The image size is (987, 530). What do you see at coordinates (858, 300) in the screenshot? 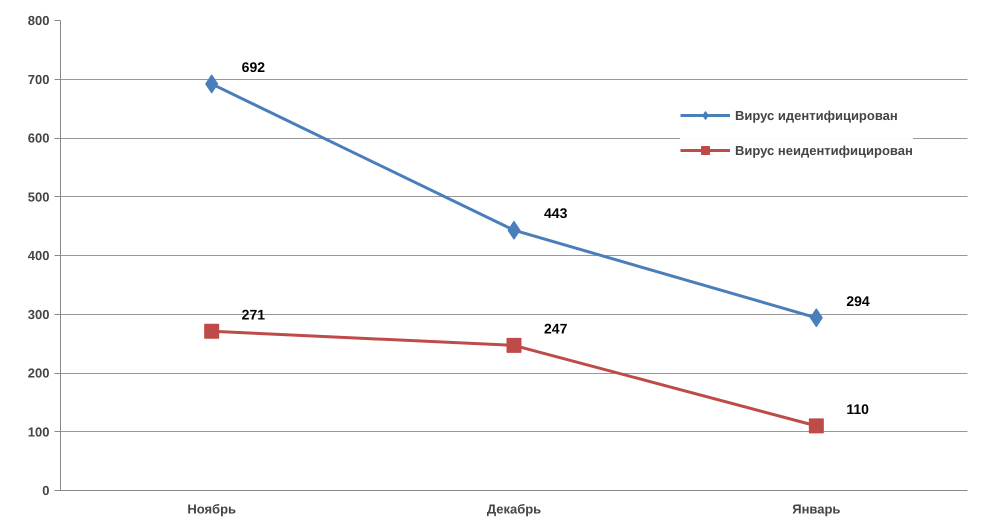
I see `data-label: 294` at bounding box center [858, 300].